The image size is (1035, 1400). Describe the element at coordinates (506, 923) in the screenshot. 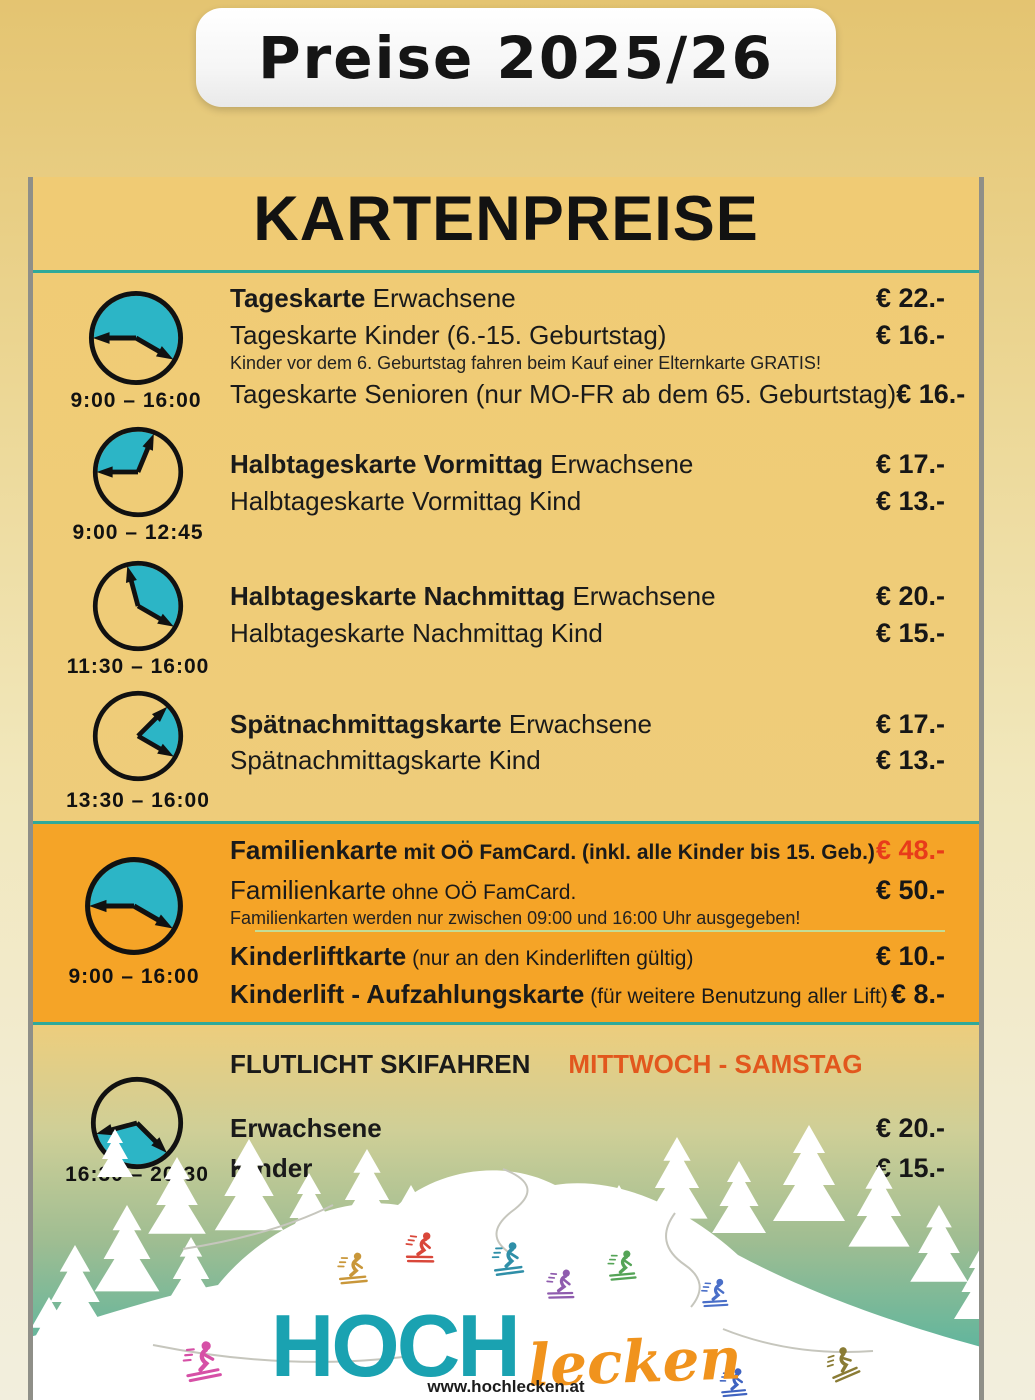

I see `family-section-highlight` at that location.